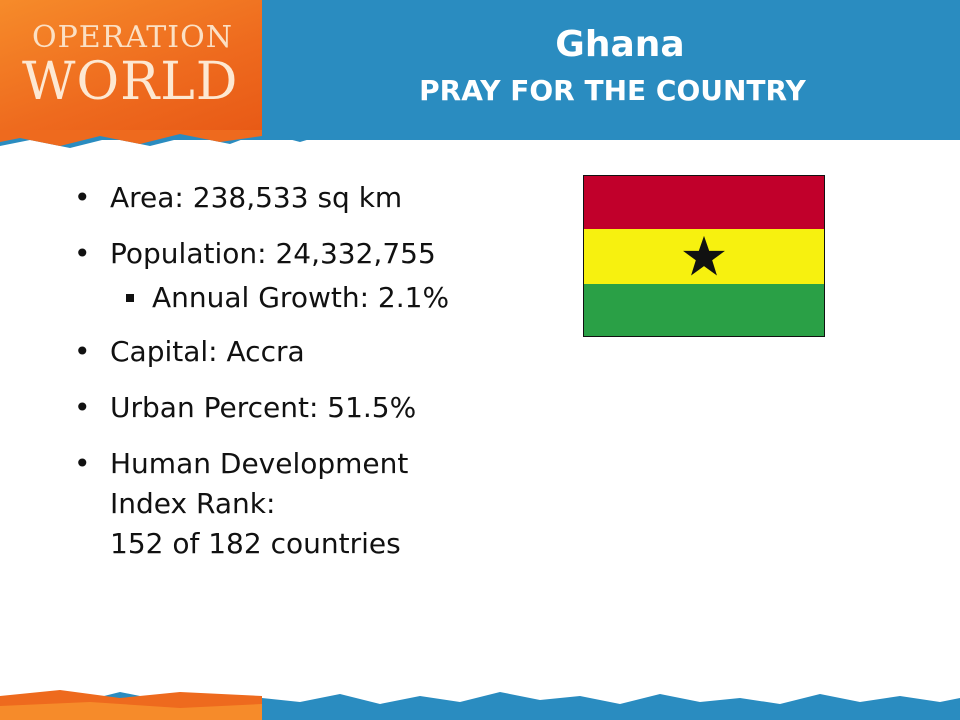 This screenshot has height=720, width=960. I want to click on fact-hdi-line2: Index Rank:, so click(193, 503).